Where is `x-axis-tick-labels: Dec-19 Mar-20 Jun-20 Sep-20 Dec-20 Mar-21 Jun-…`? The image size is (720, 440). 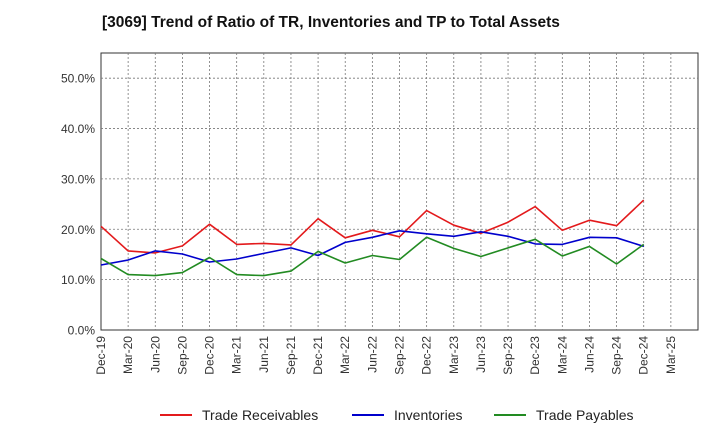 x-axis-tick-labels: Dec-19 Mar-20 Jun-20 Sep-20 Dec-20 Mar-21 Jun-… is located at coordinates (386, 355).